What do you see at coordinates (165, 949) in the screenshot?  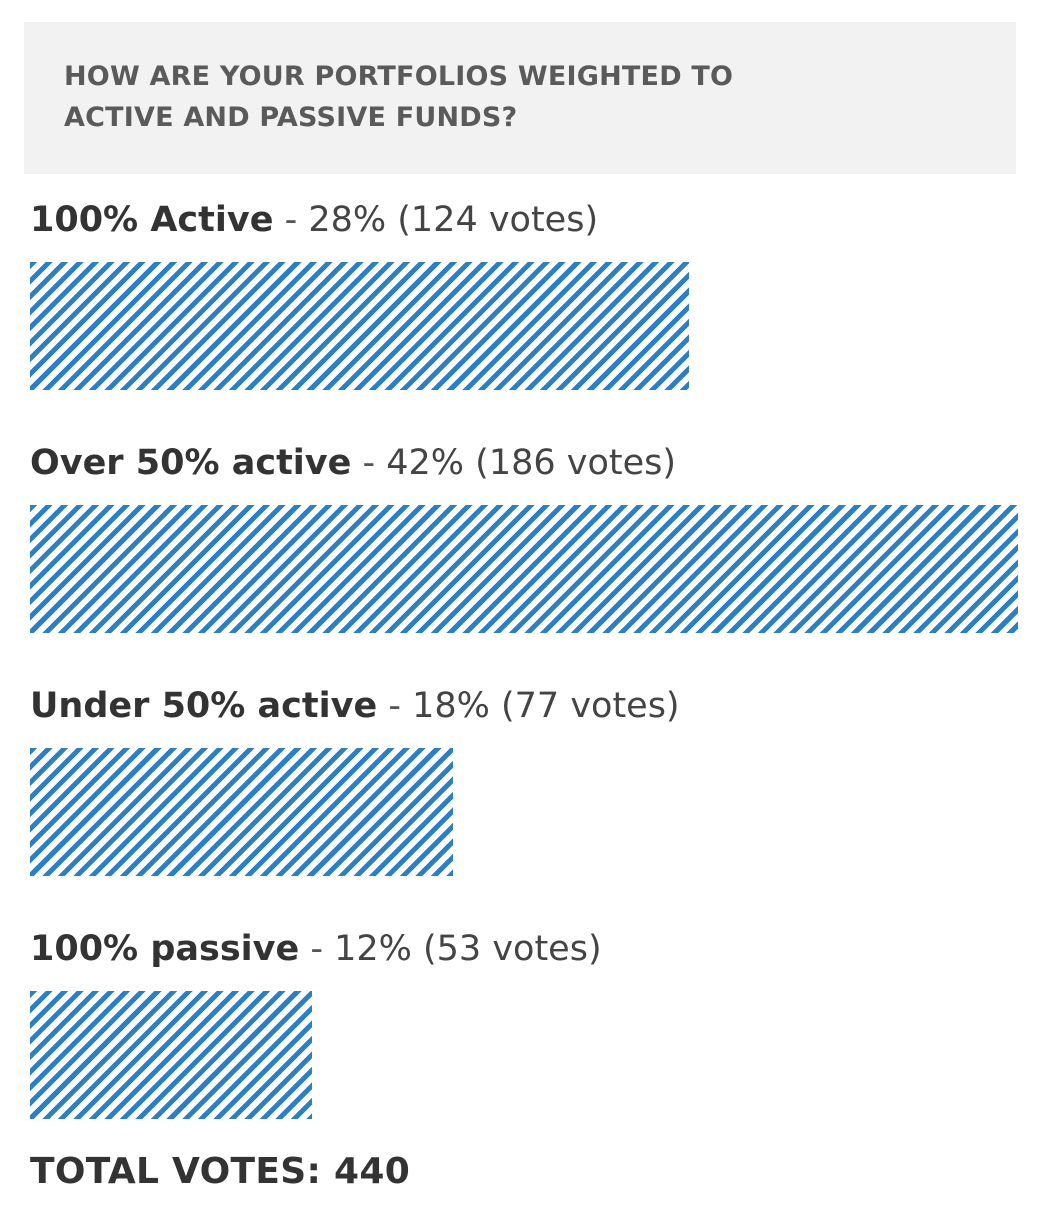 I see `option-name: 100% passive` at bounding box center [165, 949].